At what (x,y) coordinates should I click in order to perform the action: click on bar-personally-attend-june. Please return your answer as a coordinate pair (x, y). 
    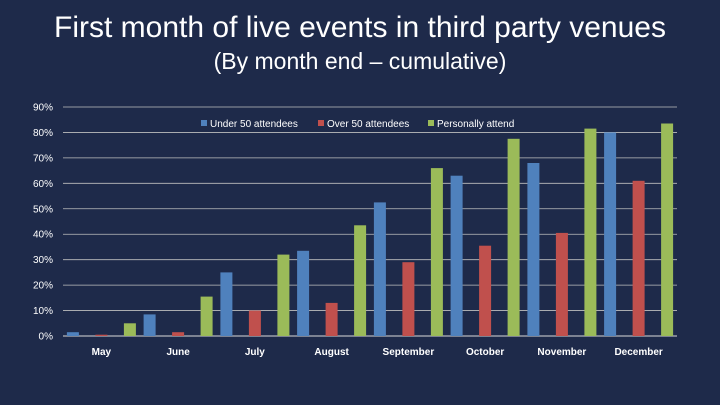
    Looking at the image, I should click on (206, 316).